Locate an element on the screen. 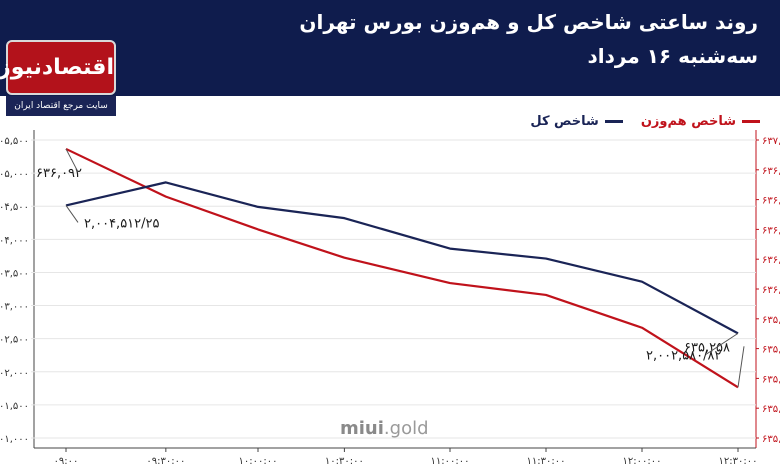 The image size is (780, 470). chart-legend: شاخص هم‌وزن شاخص کل is located at coordinates (645, 121).